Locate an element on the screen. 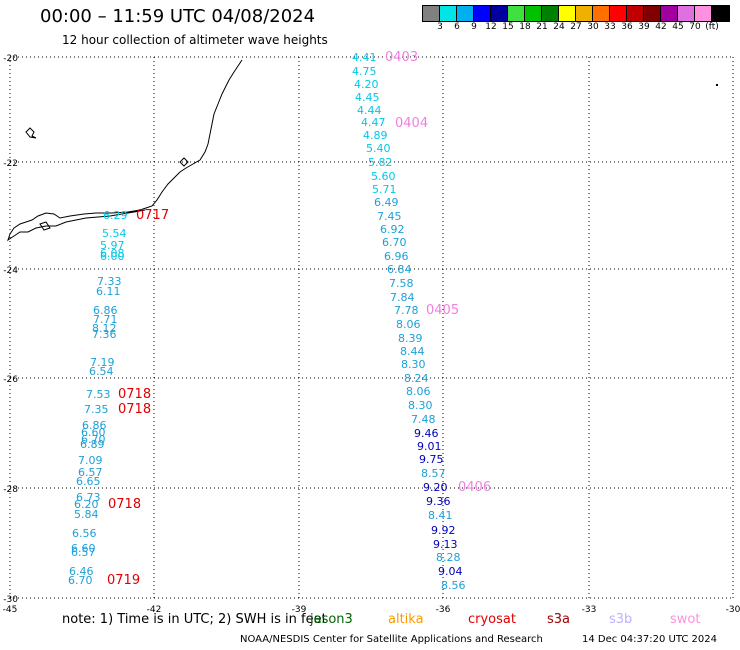  colorbar-label: 70 is located at coordinates (695, 27).